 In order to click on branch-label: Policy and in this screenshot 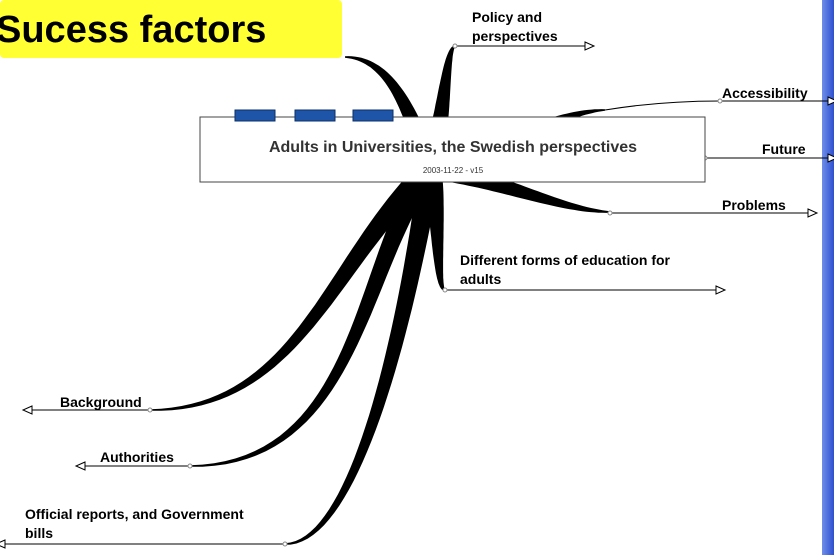, I will do `click(507, 17)`.